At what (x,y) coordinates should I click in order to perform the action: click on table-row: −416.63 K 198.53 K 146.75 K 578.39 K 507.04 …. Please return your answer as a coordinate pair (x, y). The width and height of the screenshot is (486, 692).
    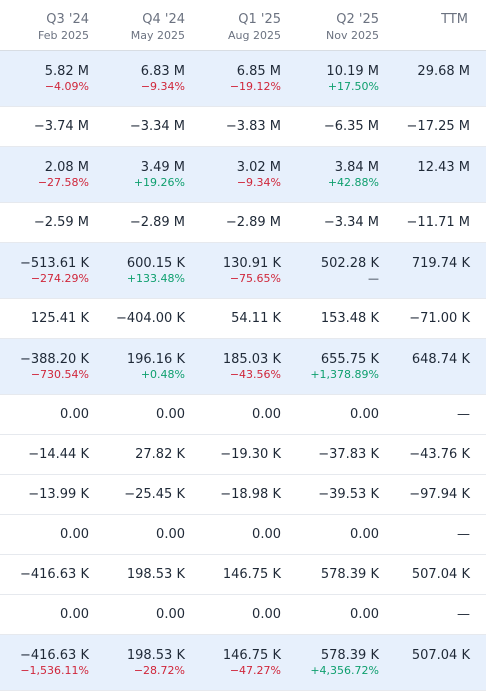
    Looking at the image, I should click on (243, 575).